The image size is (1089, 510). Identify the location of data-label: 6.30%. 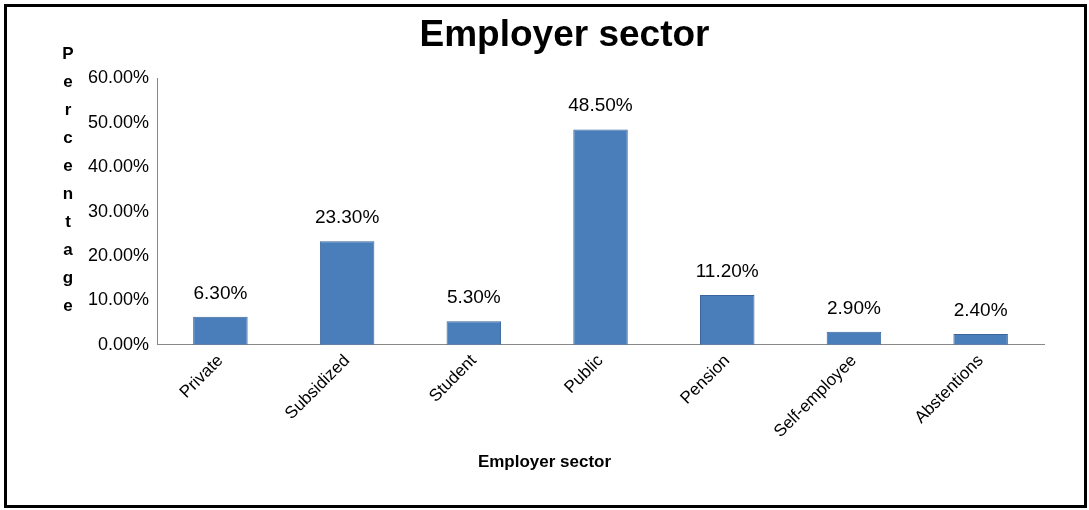
(220, 292).